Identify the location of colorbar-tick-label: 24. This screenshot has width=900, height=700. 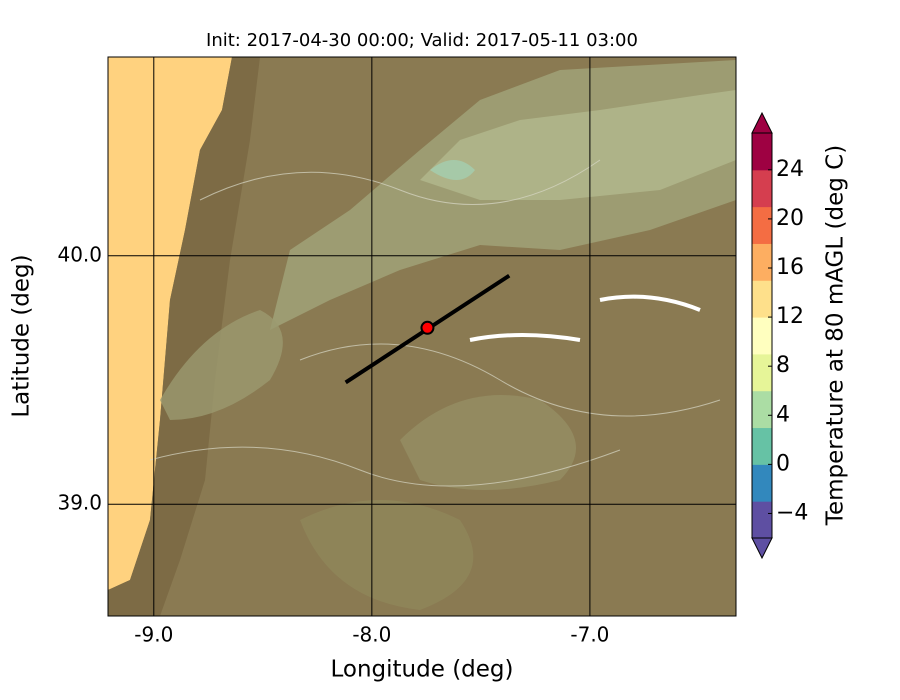
(790, 169).